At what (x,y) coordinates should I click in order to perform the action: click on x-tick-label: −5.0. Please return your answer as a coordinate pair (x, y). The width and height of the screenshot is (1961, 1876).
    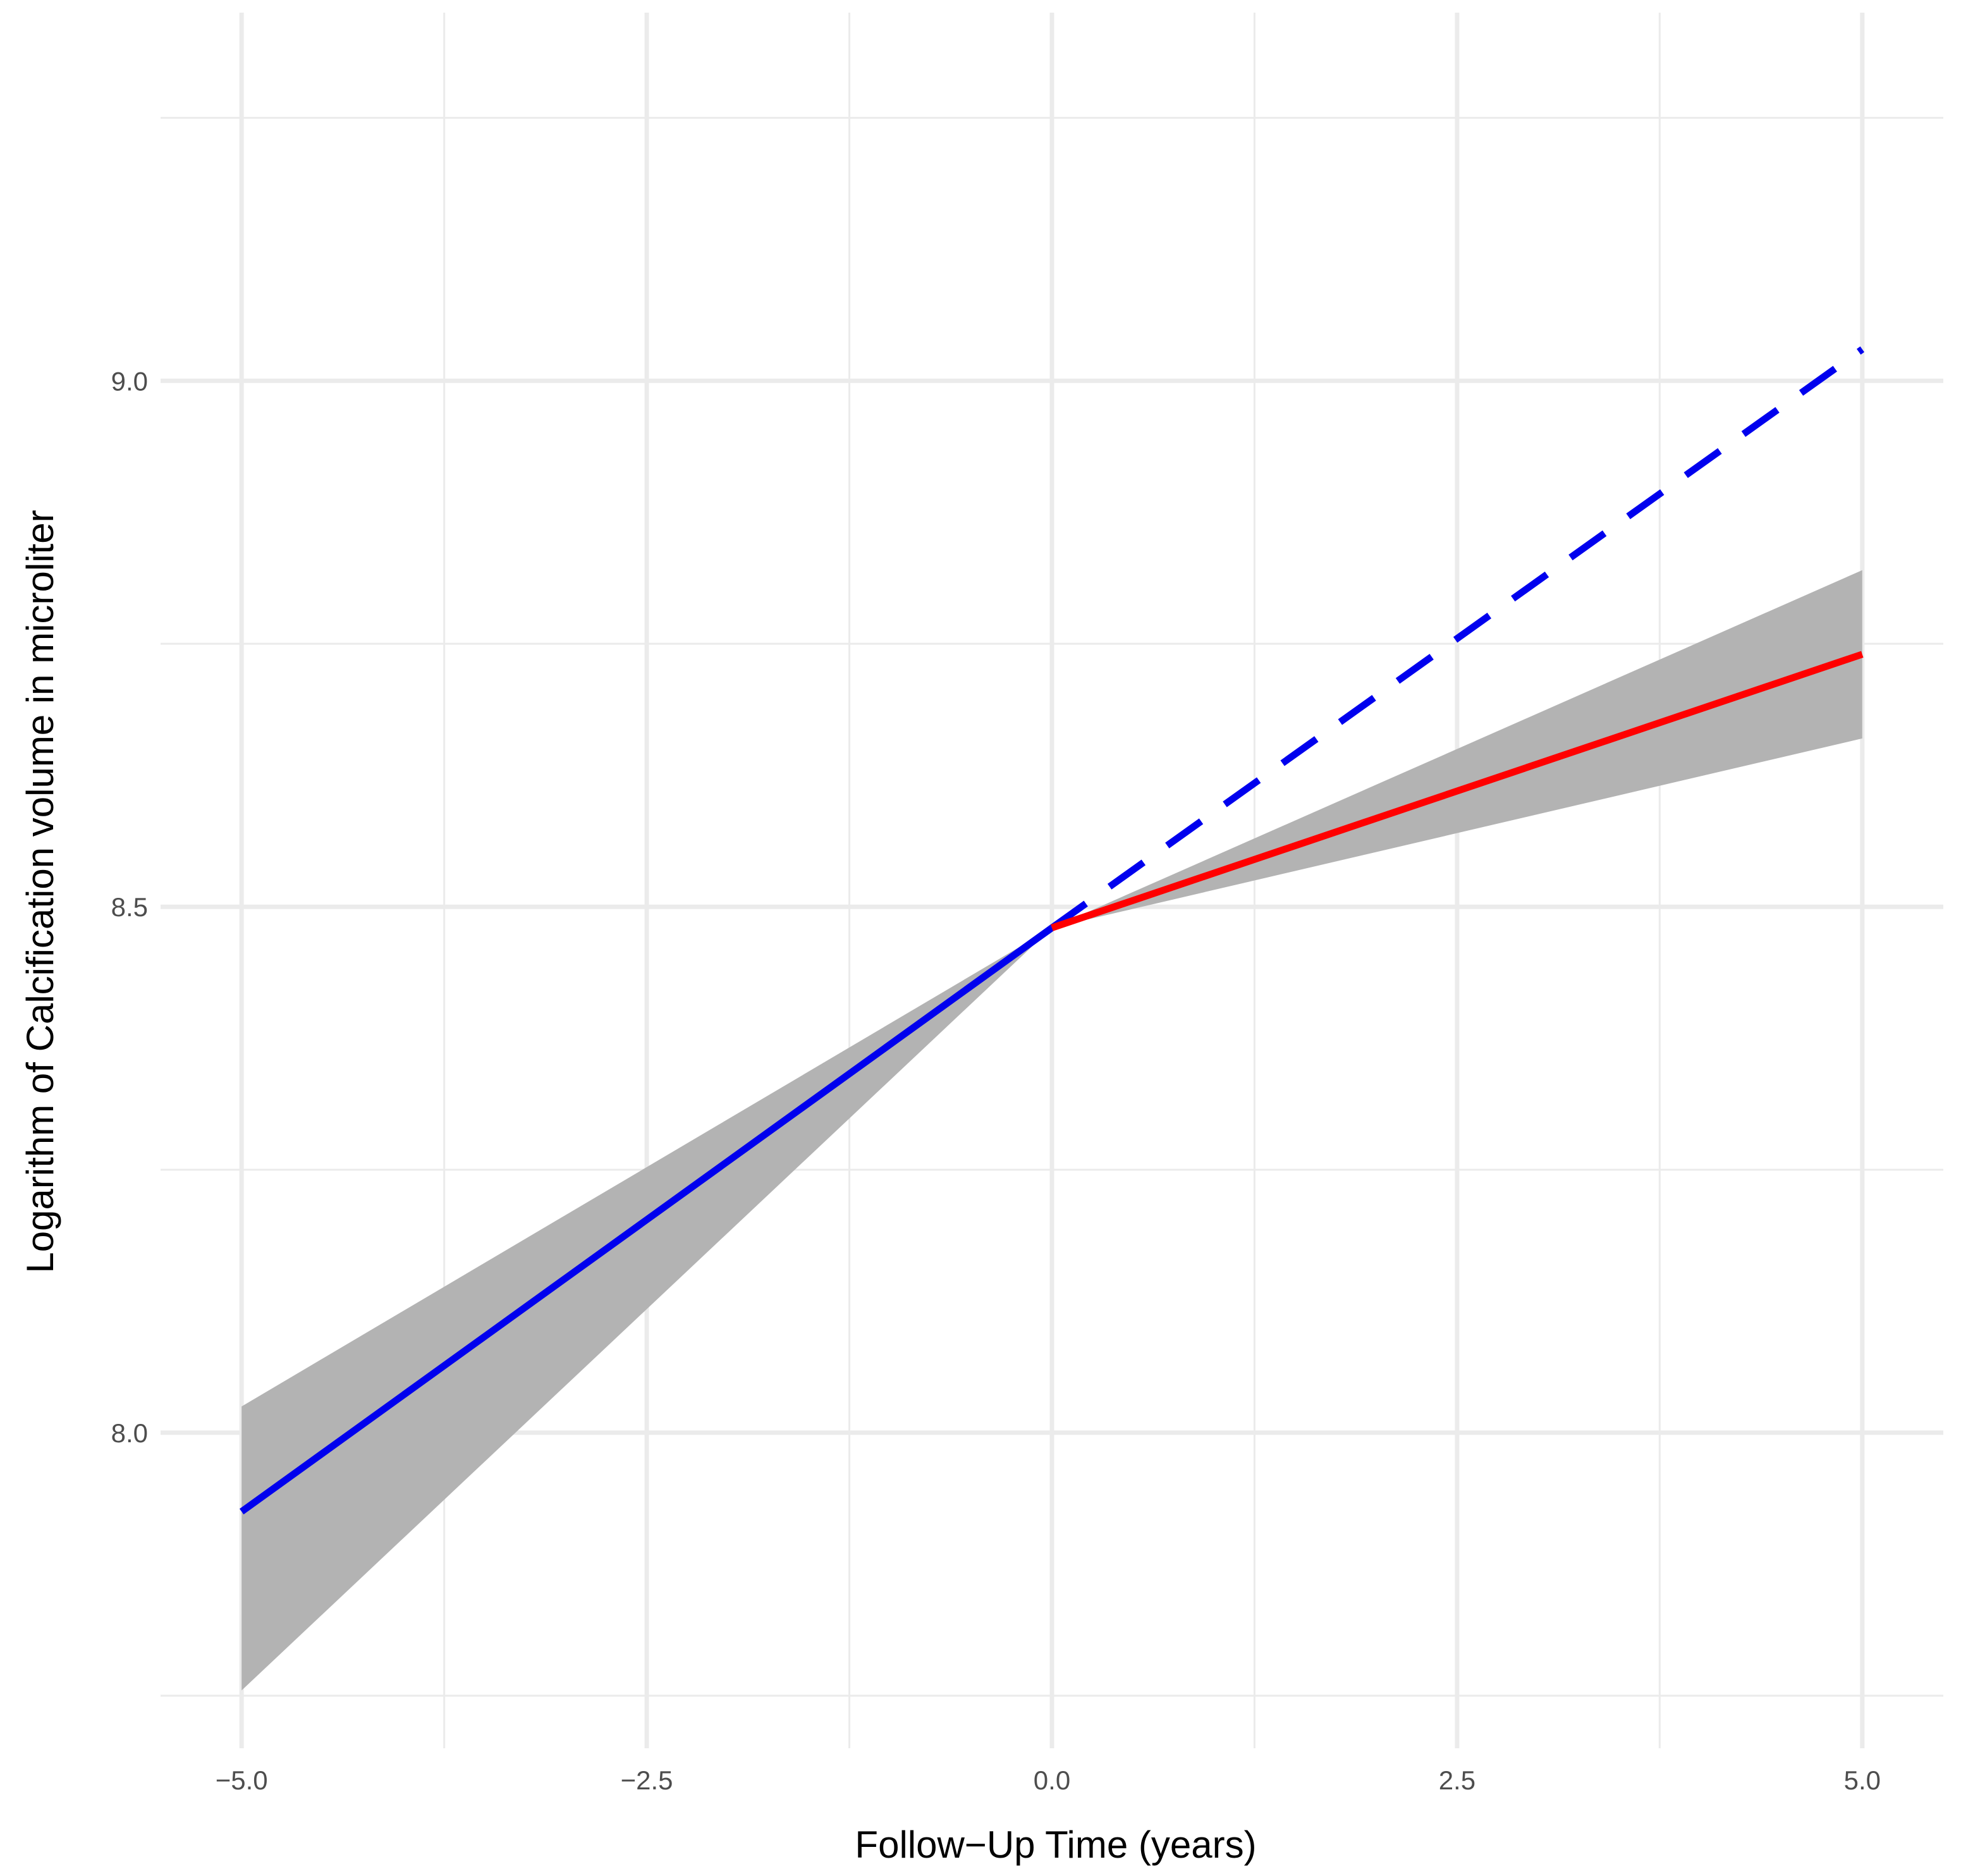
    Looking at the image, I should click on (242, 1780).